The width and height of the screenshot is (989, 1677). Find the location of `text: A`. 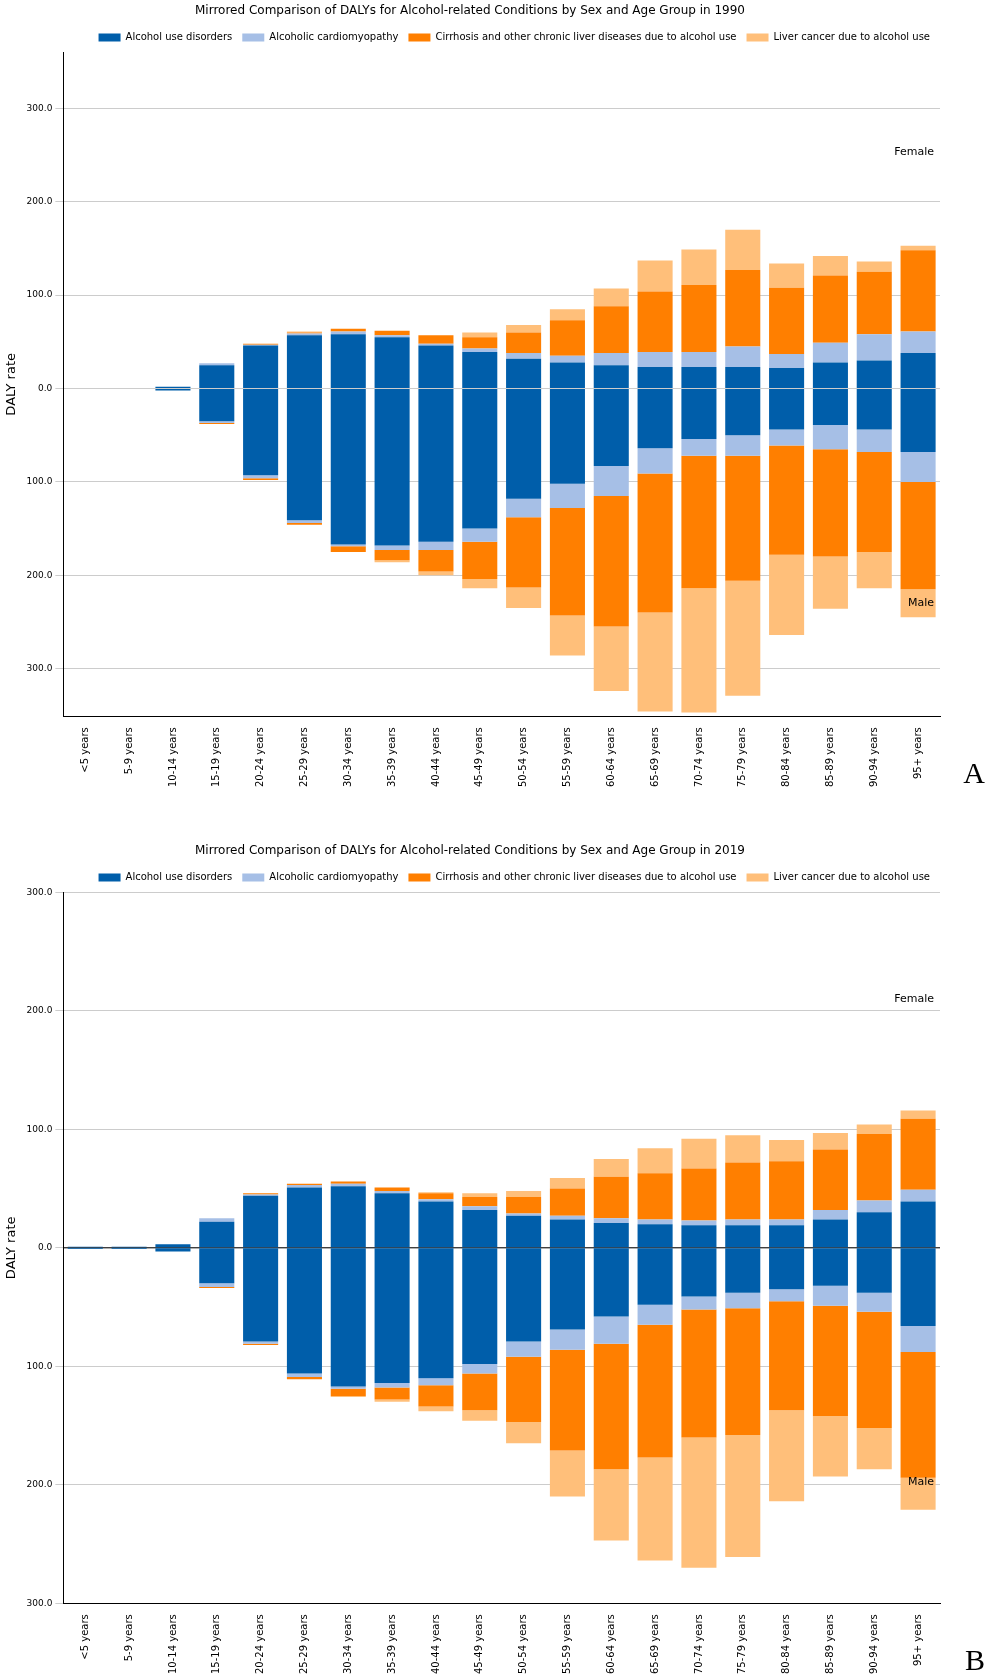

text: A is located at coordinates (974, 773).